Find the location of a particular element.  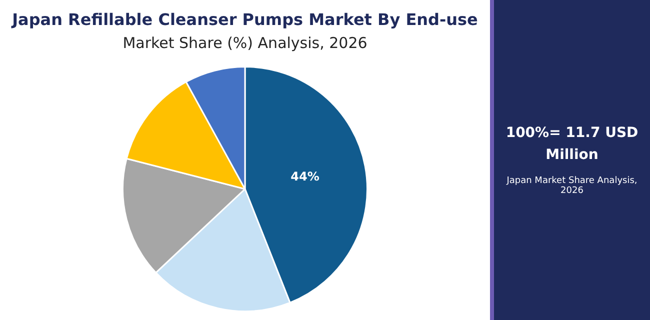

data-label: 44% is located at coordinates (305, 177).